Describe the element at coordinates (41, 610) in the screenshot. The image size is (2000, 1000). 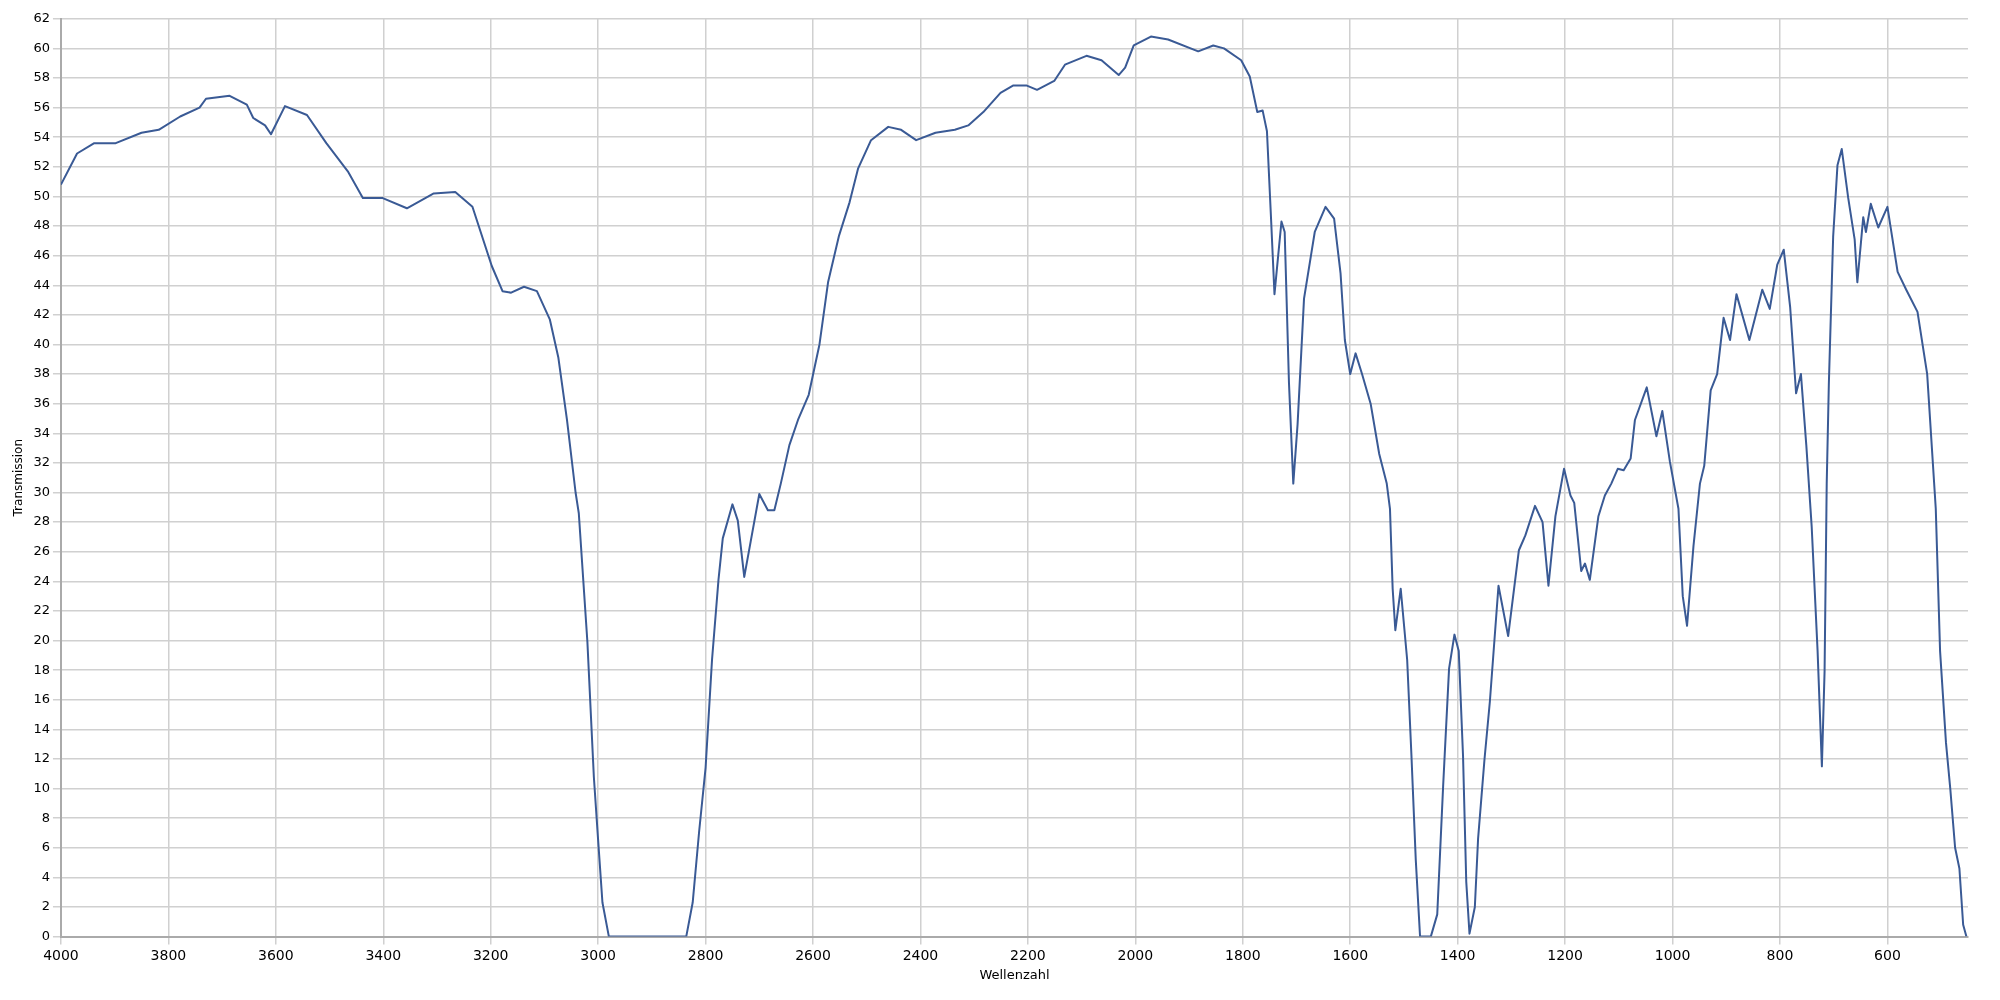
I see `y-tick-label: 22` at that location.